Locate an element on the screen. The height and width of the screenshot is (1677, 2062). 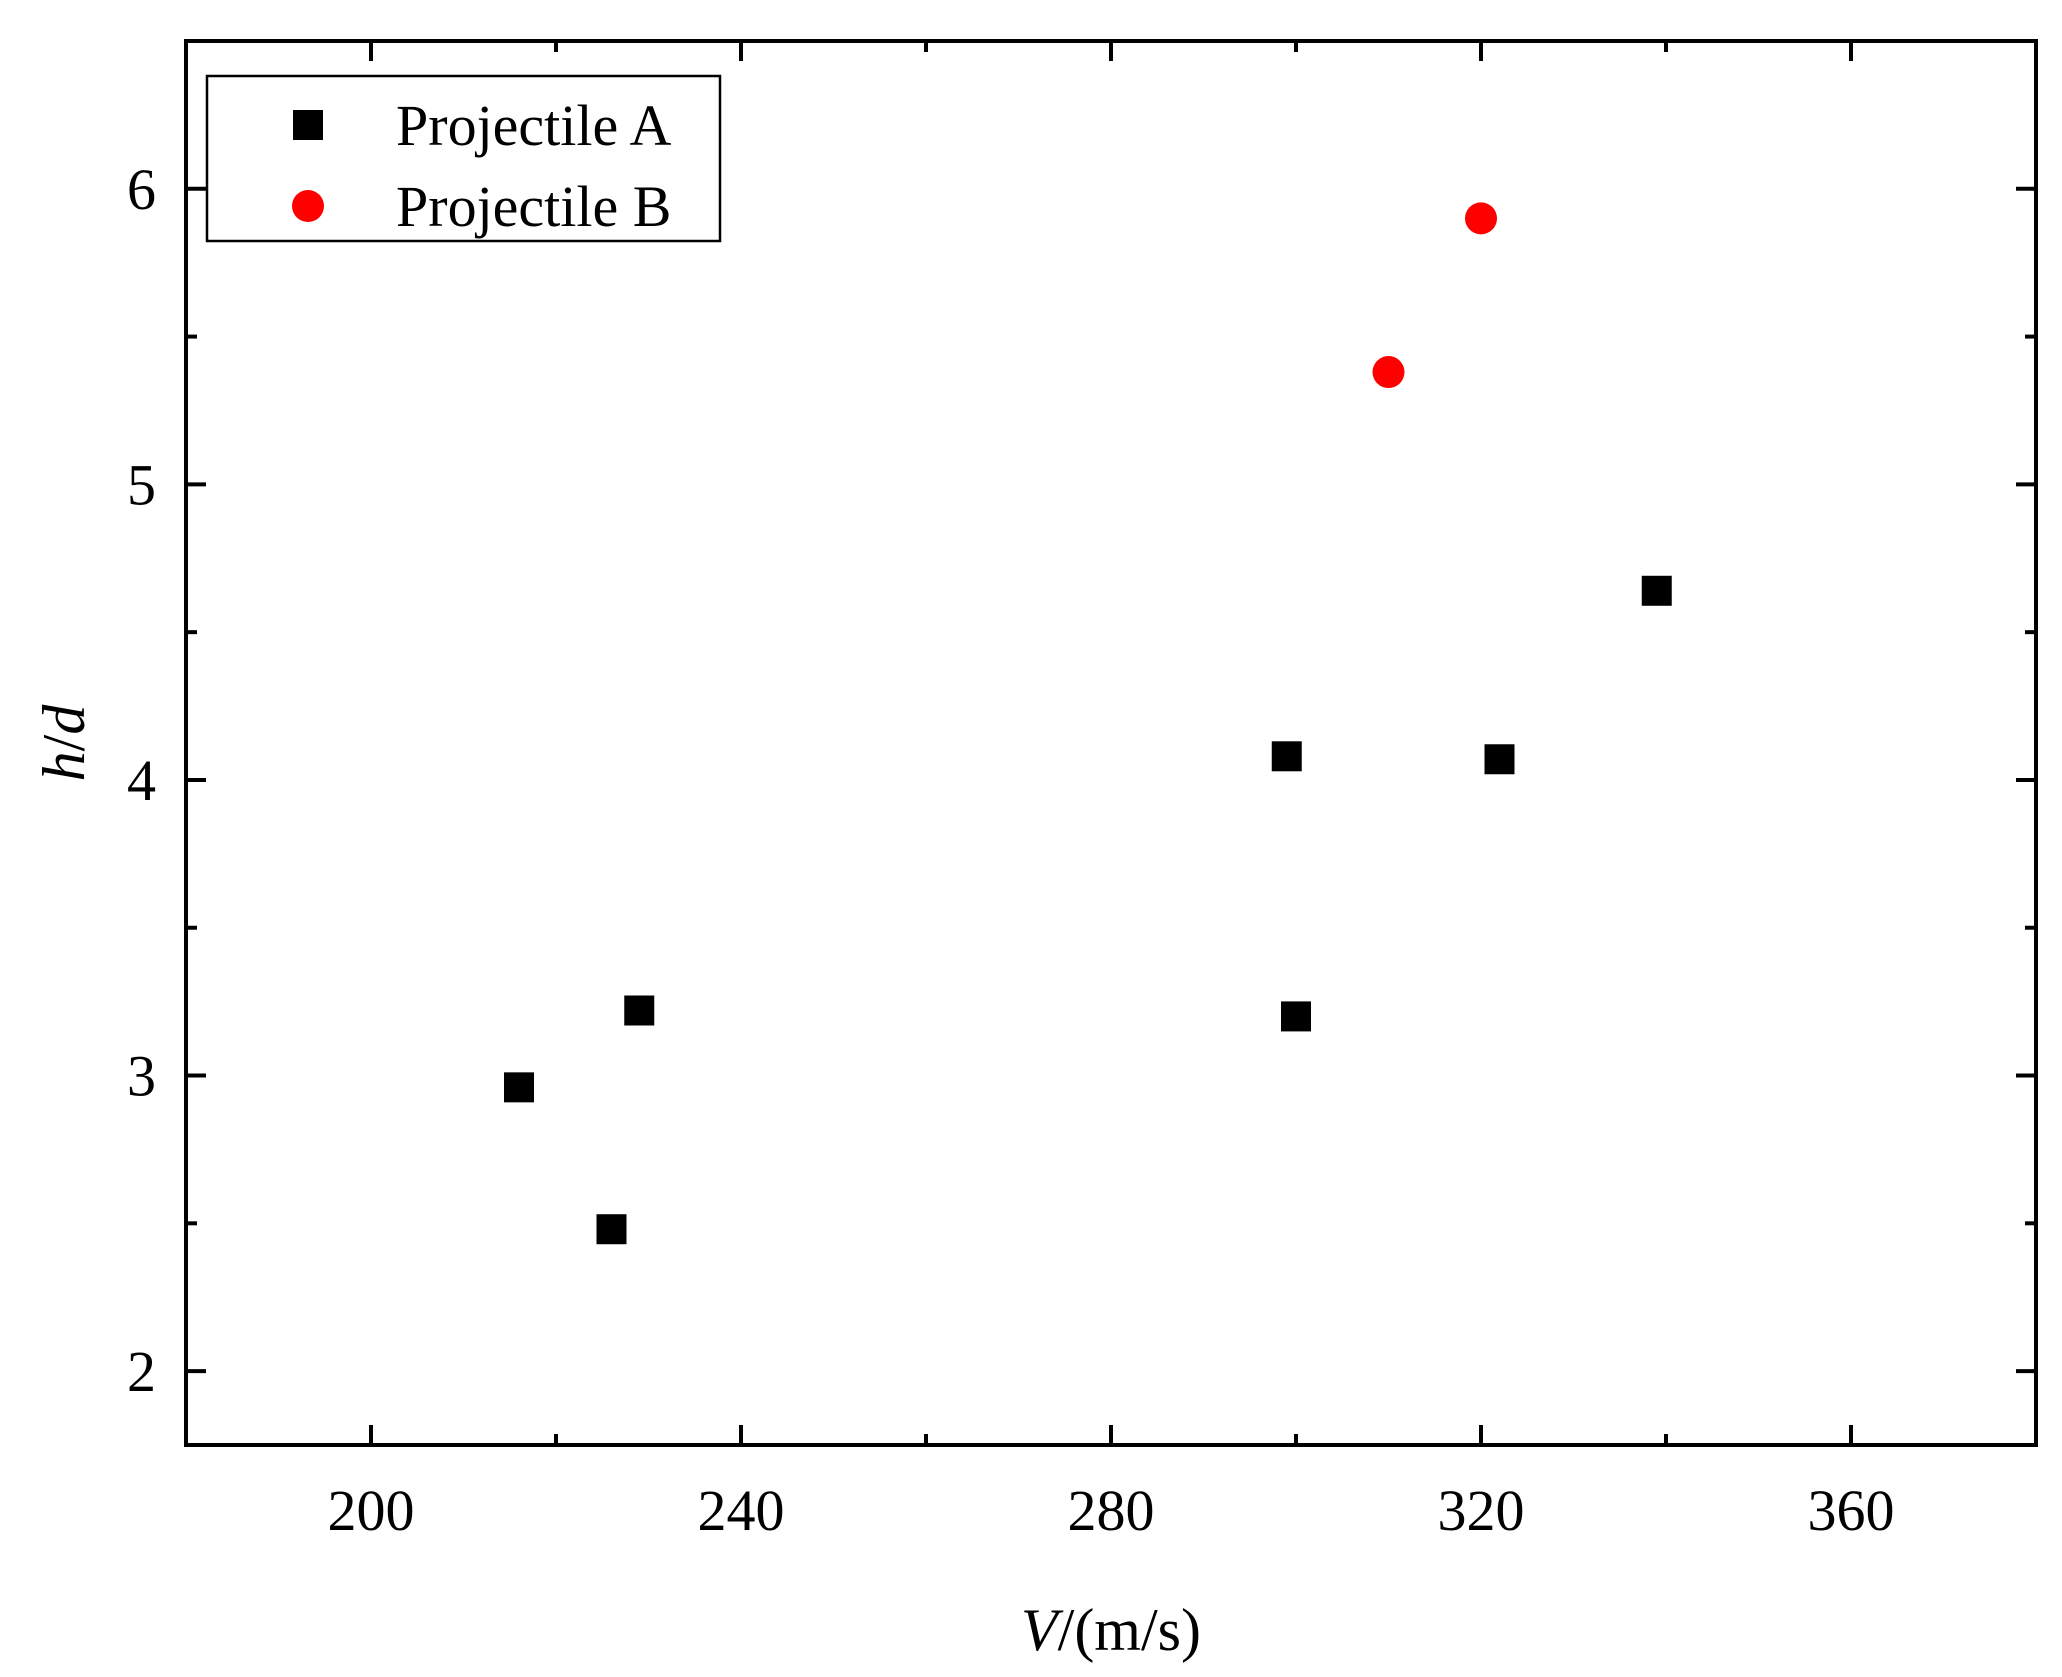
x-axis-title: V/(m/s) is located at coordinates (1111, 1630).